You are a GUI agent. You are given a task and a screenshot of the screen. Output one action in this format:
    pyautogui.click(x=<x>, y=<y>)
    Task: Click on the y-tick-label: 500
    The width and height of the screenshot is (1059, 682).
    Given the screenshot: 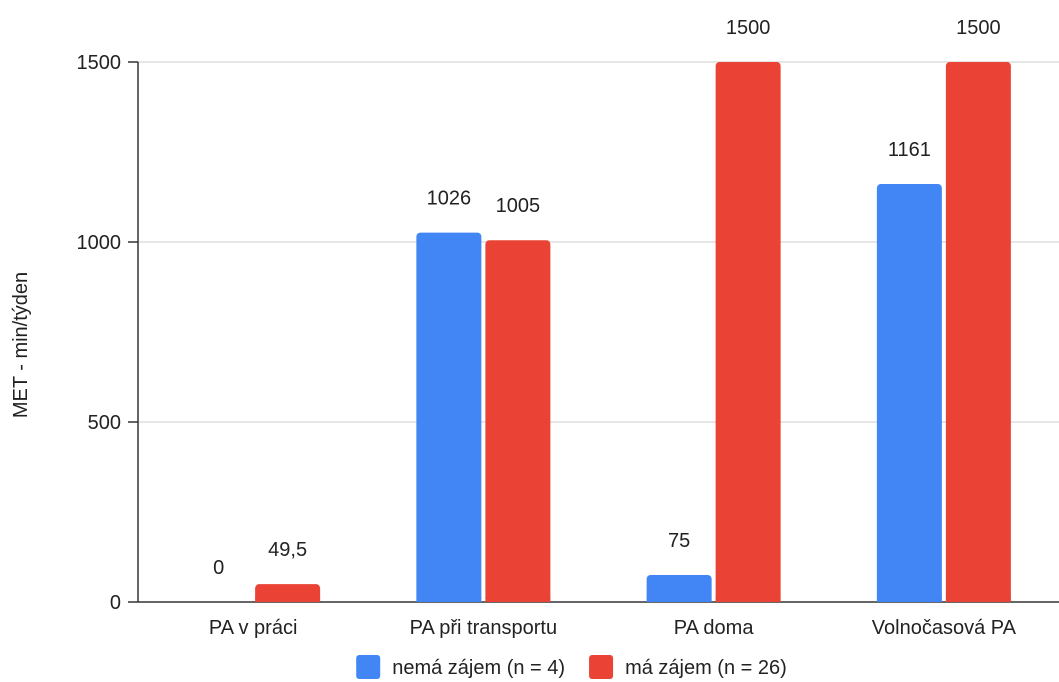 What is the action you would take?
    pyautogui.click(x=104, y=423)
    